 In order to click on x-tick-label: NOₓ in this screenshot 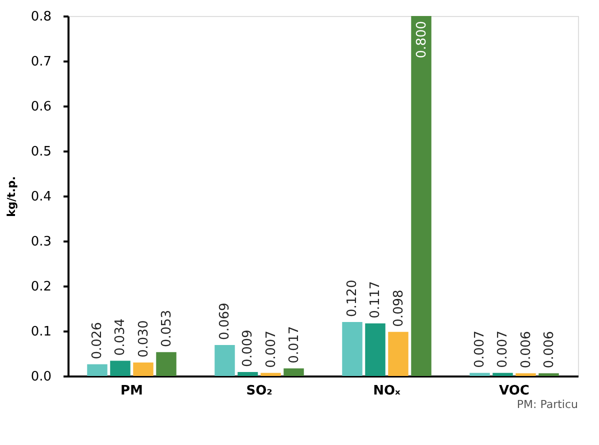, I will do `click(387, 391)`.